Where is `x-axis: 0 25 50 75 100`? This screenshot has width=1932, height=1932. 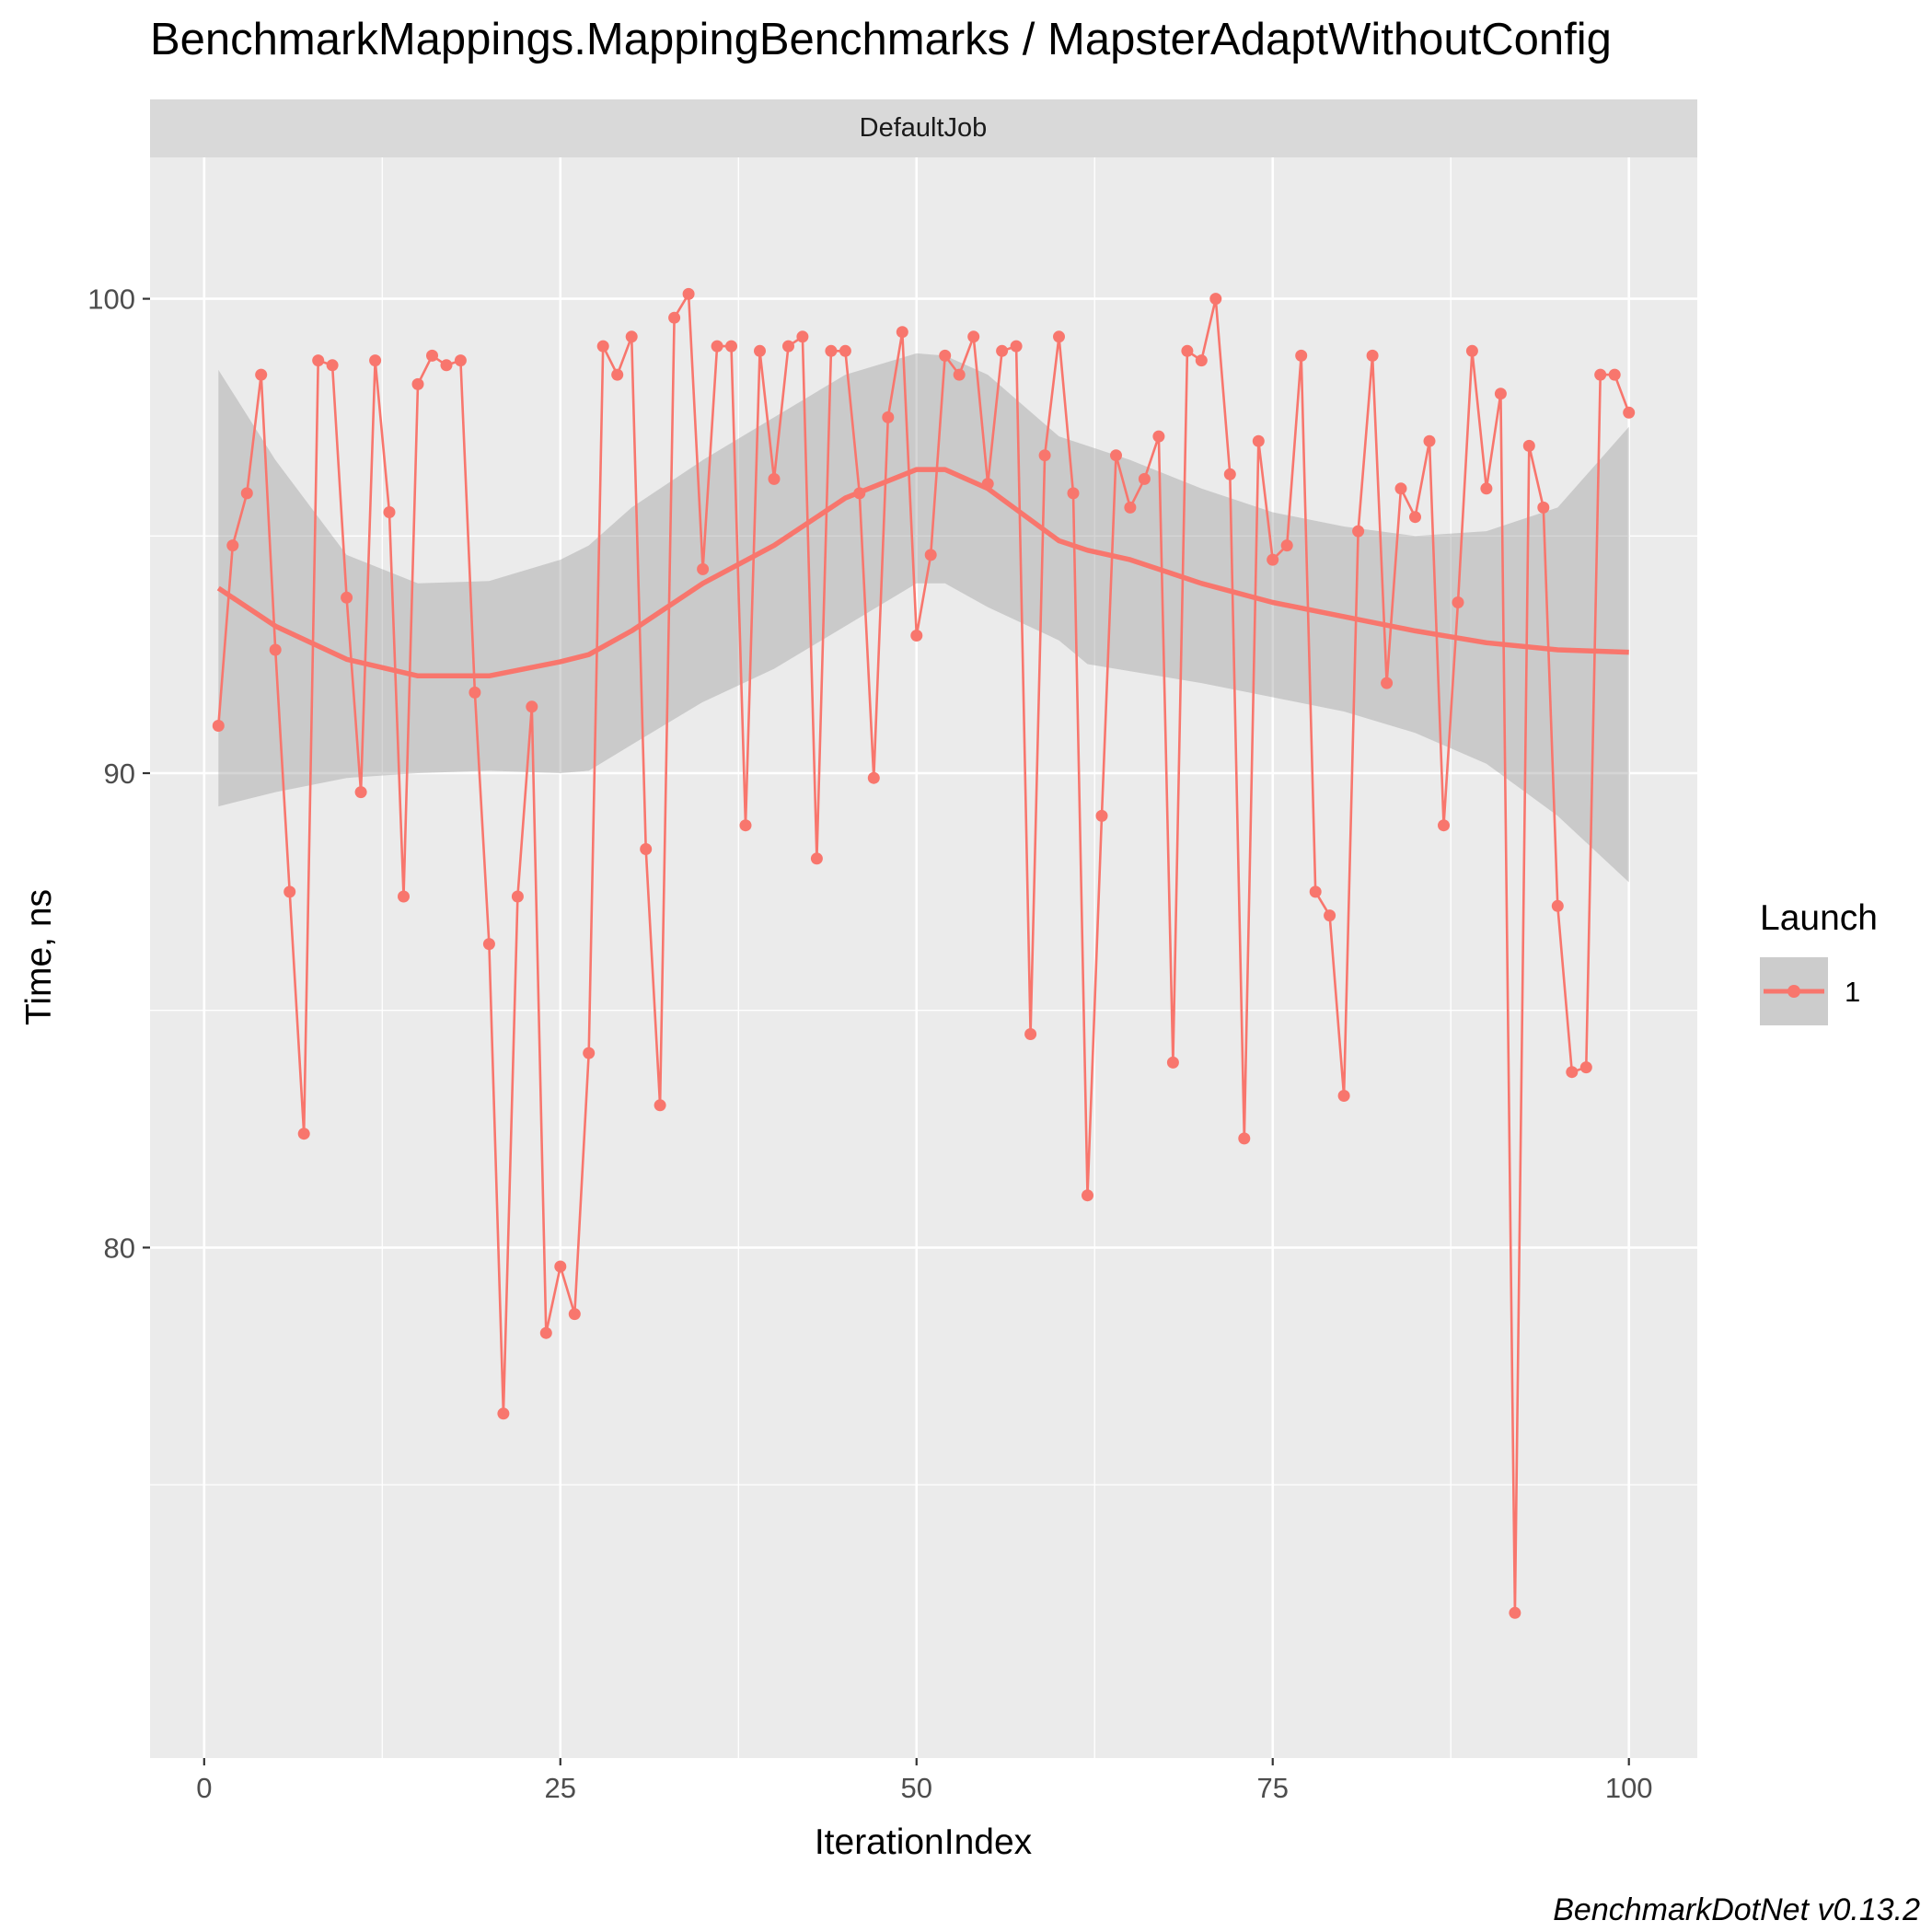
x-axis: 0 25 50 75 100 is located at coordinates (925, 1781).